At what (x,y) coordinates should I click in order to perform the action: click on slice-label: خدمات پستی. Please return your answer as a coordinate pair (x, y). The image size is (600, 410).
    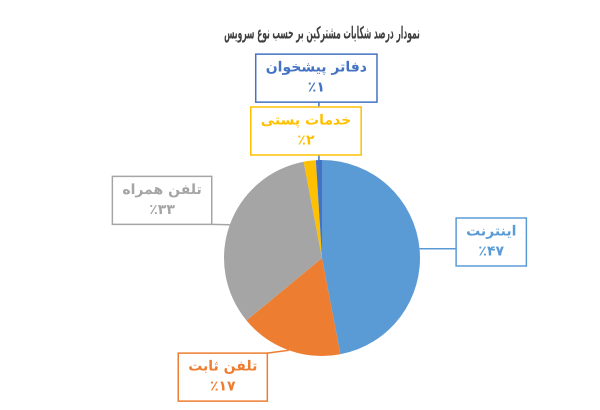
    Looking at the image, I should click on (306, 120).